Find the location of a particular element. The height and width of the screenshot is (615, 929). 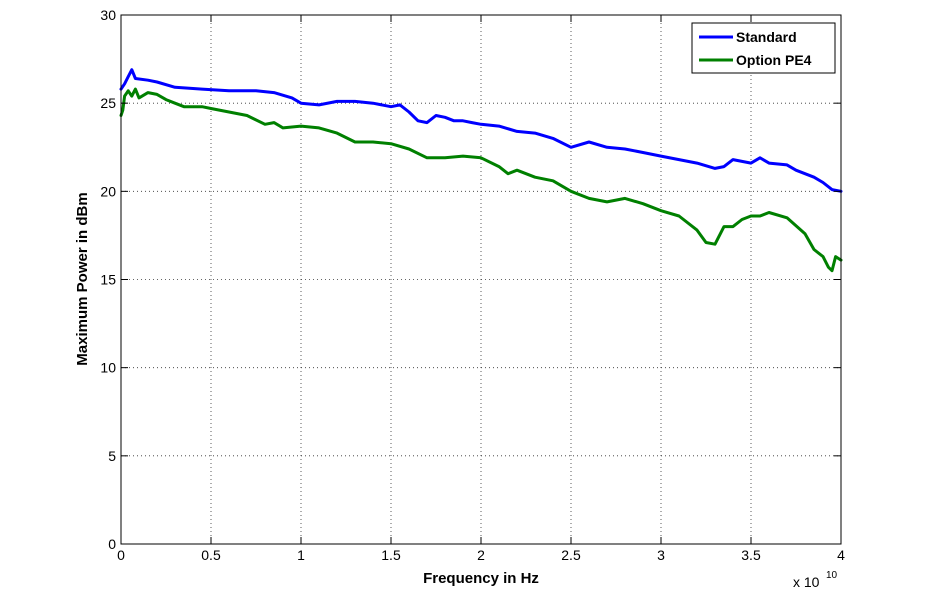

y-tick-labels: 0 5 10 15 20 25 30 is located at coordinates (108, 279).